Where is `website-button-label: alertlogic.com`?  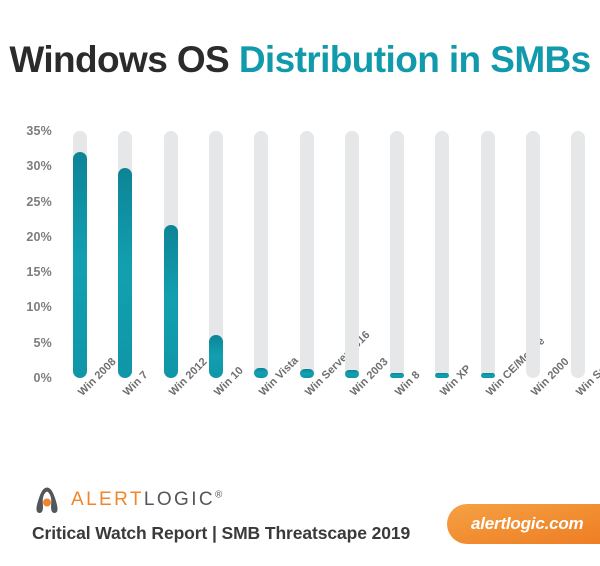
website-button-label: alertlogic.com is located at coordinates (527, 523).